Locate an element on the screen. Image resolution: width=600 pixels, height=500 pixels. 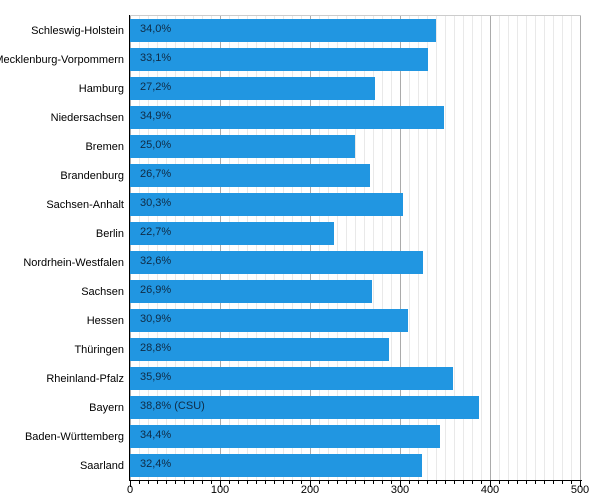
bar-value-label: 38,8% (CSU) is located at coordinates (172, 406).